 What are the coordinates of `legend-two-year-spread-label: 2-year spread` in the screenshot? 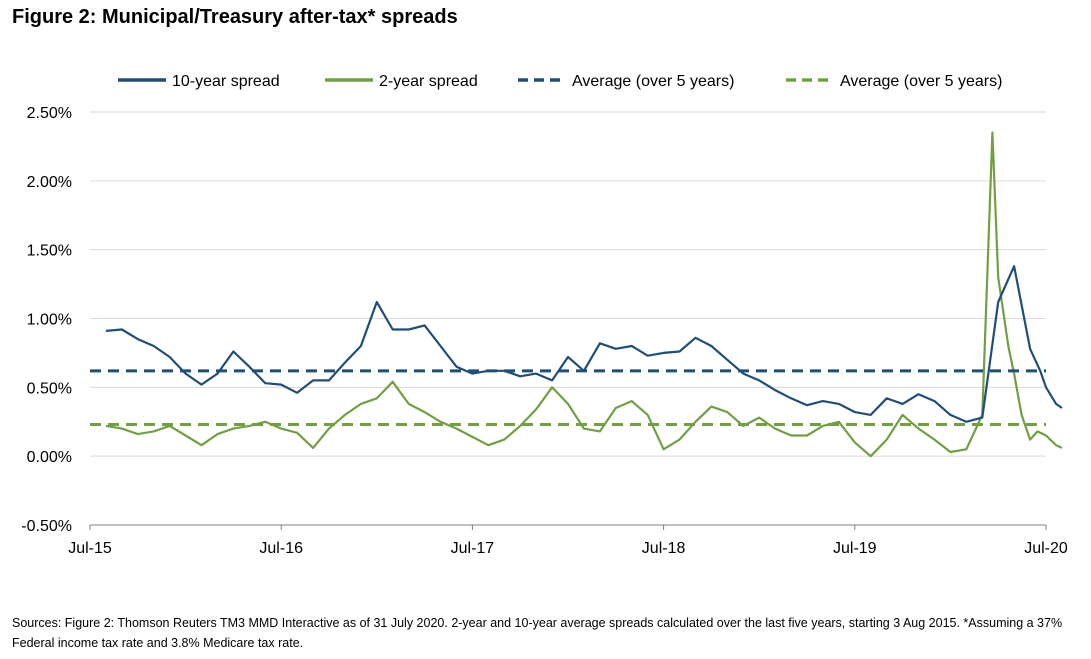 It's located at (428, 81).